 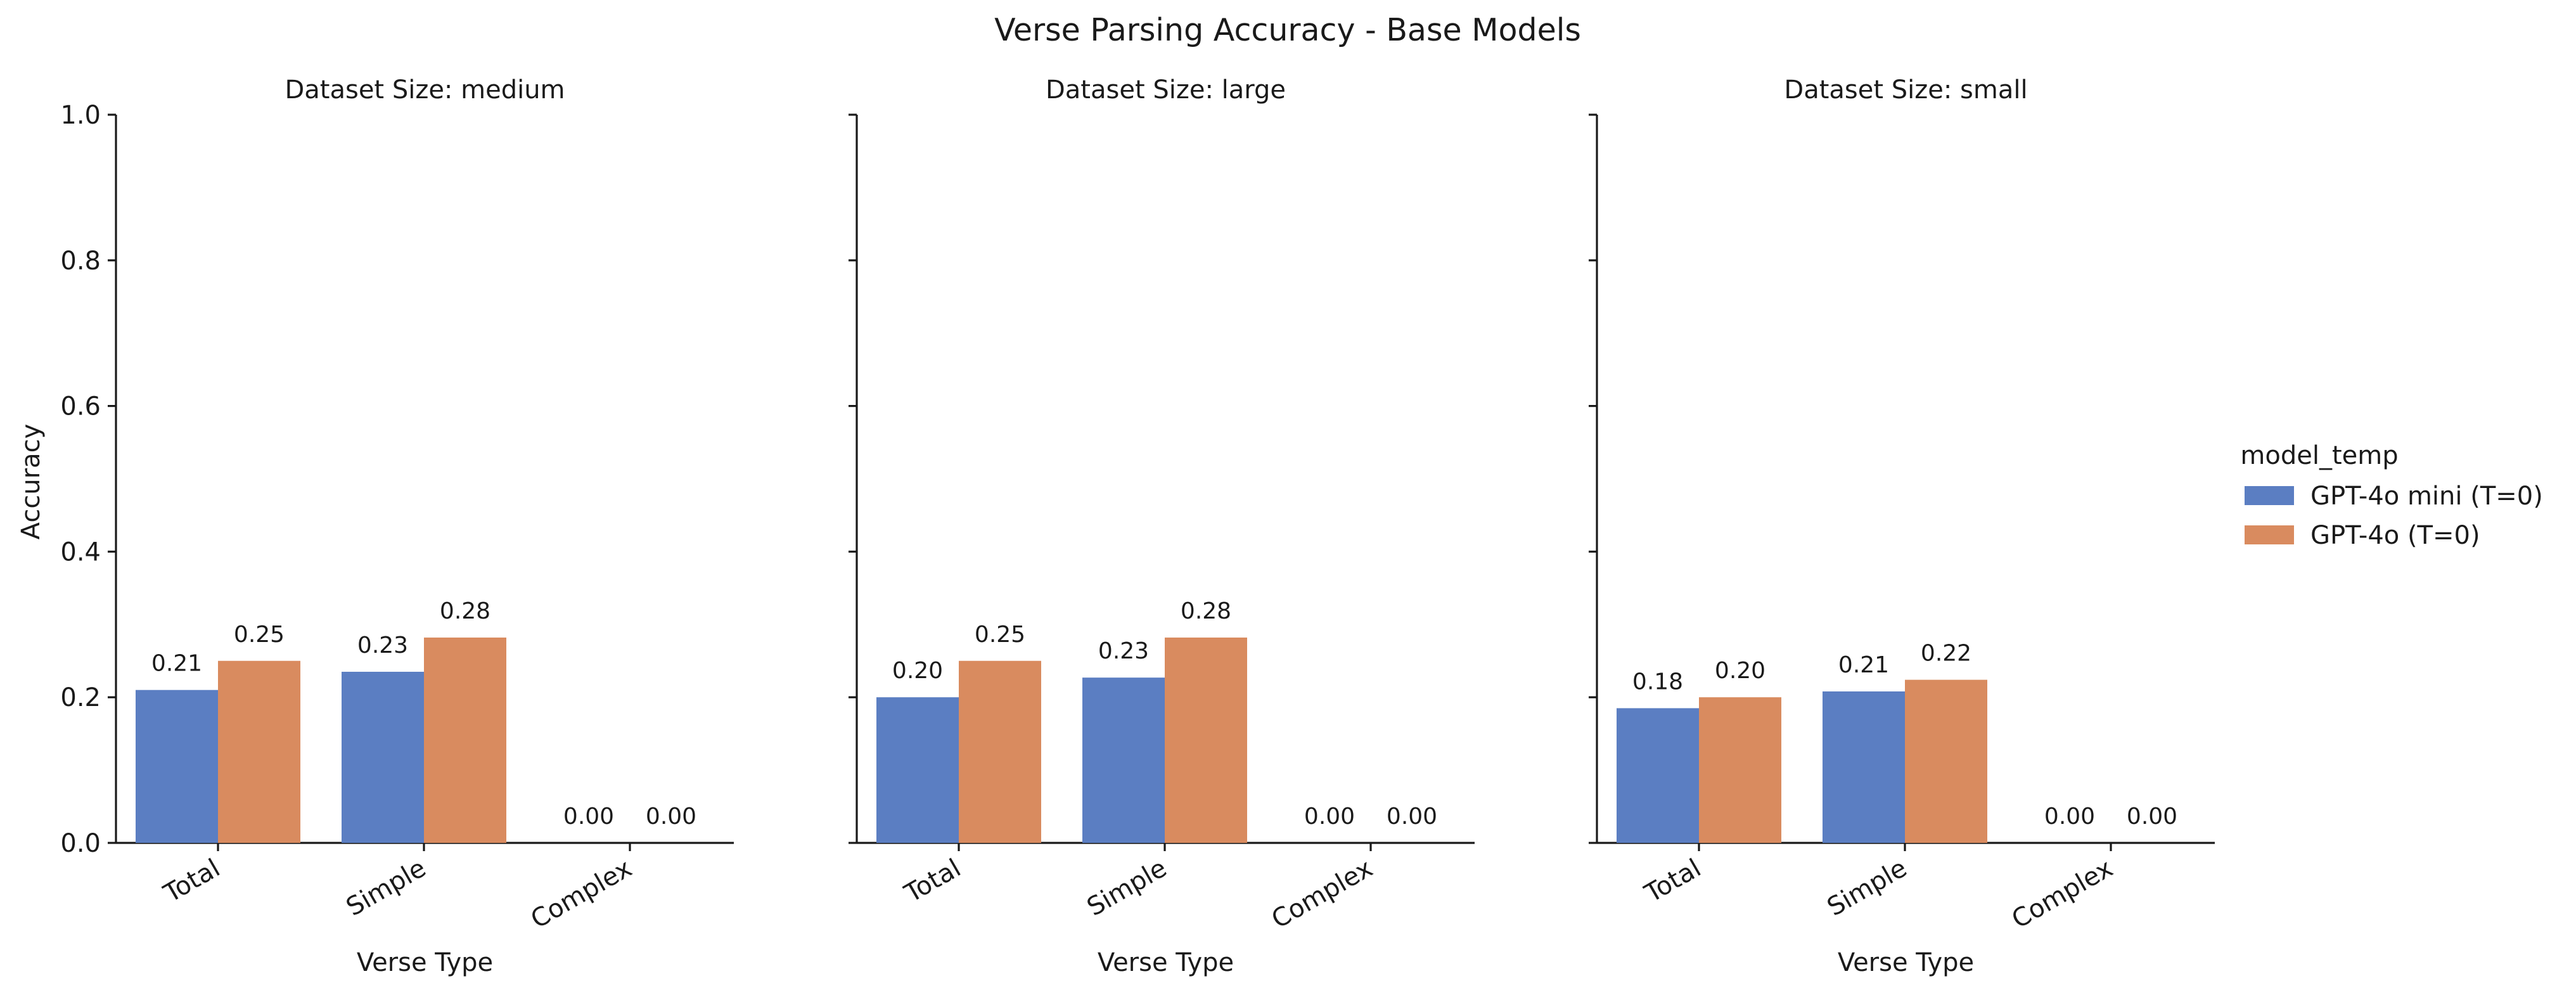 What do you see at coordinates (80, 115) in the screenshot?
I see `y-tick-label: 1.0` at bounding box center [80, 115].